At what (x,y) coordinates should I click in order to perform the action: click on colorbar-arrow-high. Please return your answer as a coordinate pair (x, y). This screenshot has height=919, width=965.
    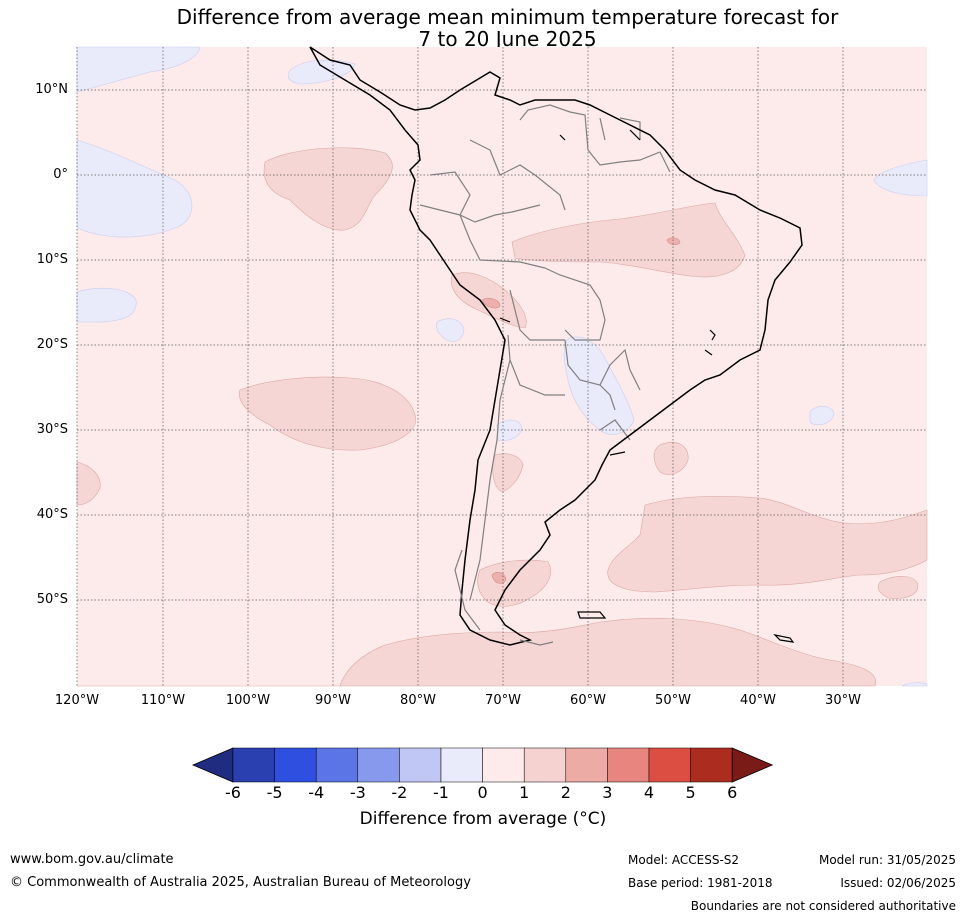
    Looking at the image, I should click on (752, 765).